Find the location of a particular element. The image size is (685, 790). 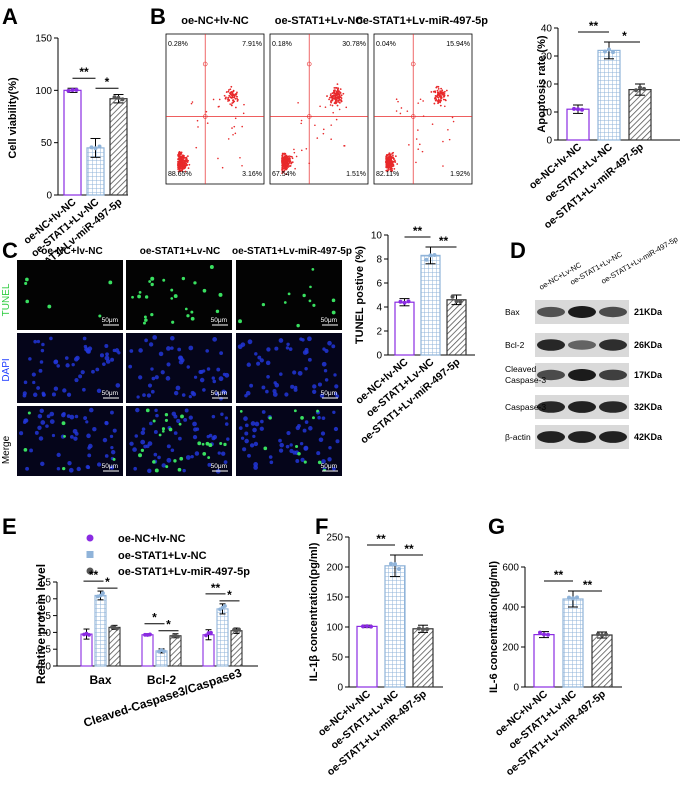

significance-label: ** is located at coordinates (444, 241).